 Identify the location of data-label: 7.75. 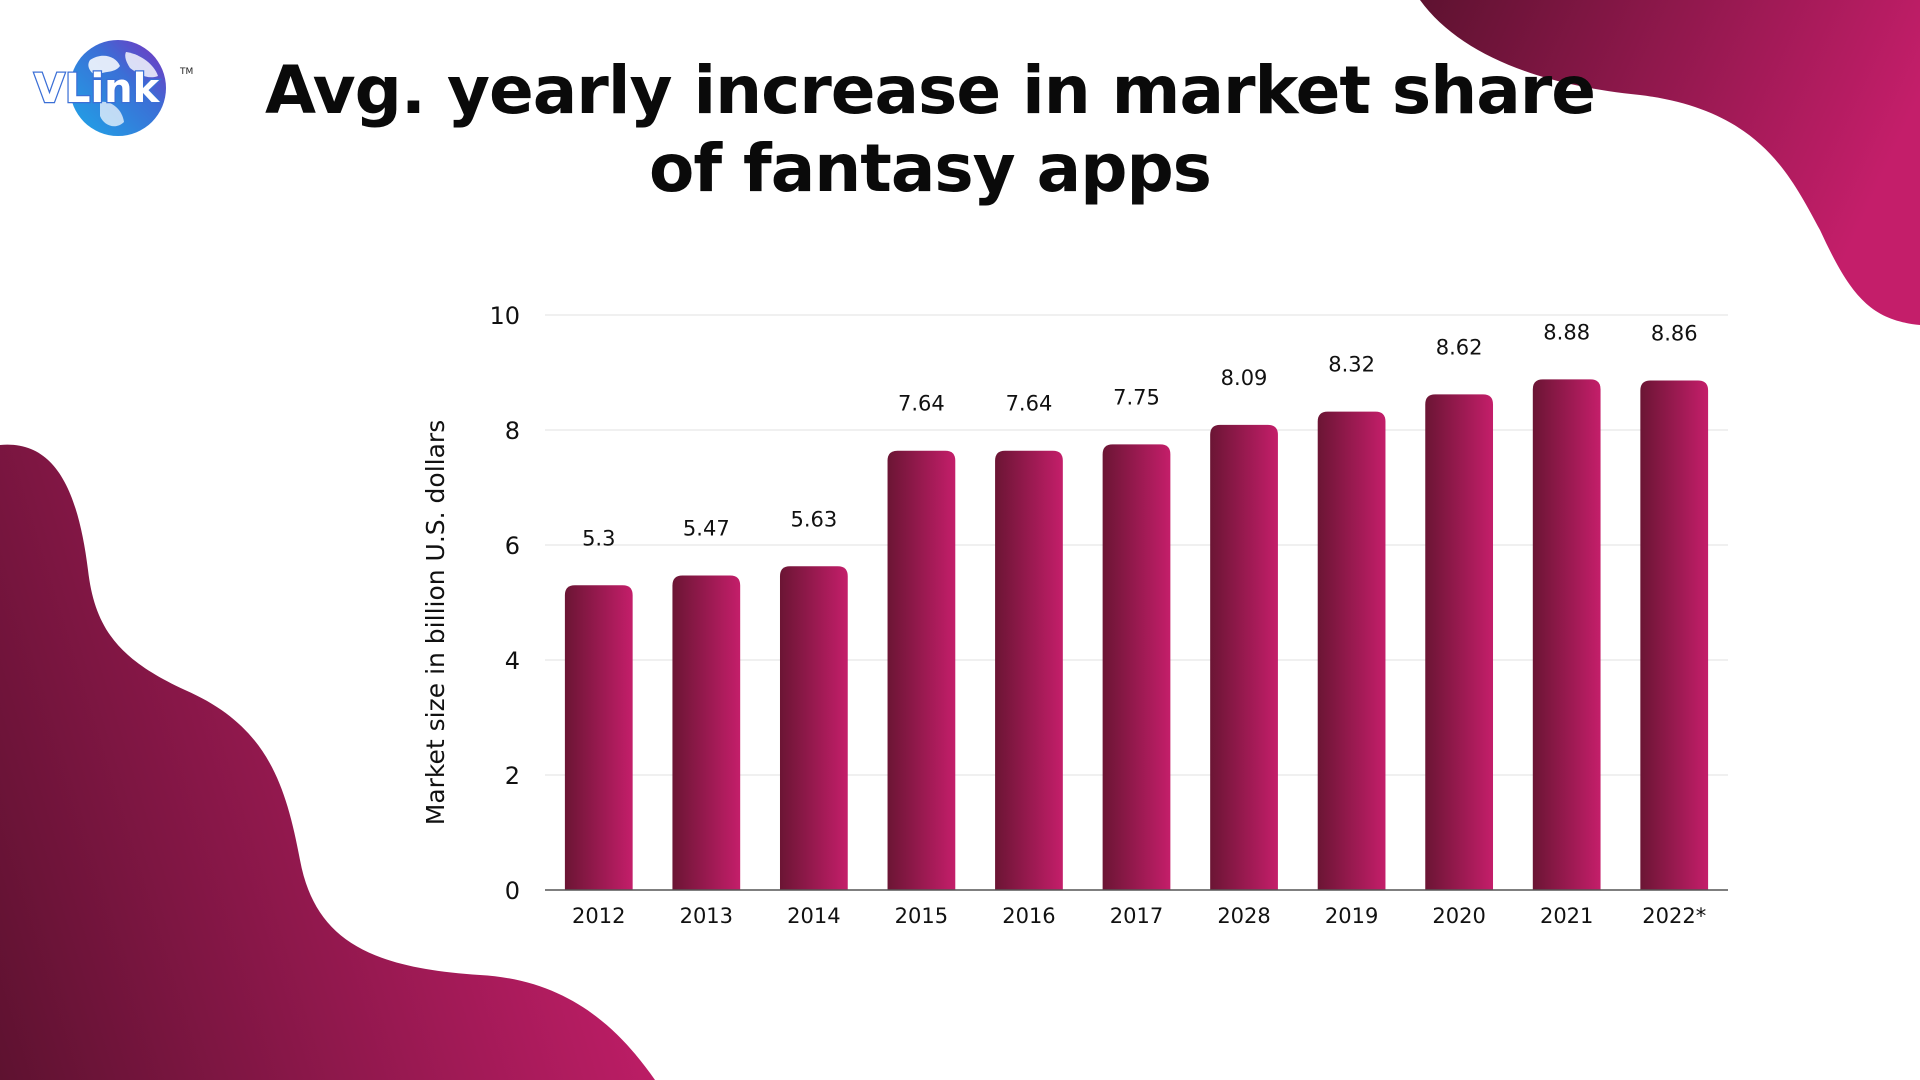
(1136, 397).